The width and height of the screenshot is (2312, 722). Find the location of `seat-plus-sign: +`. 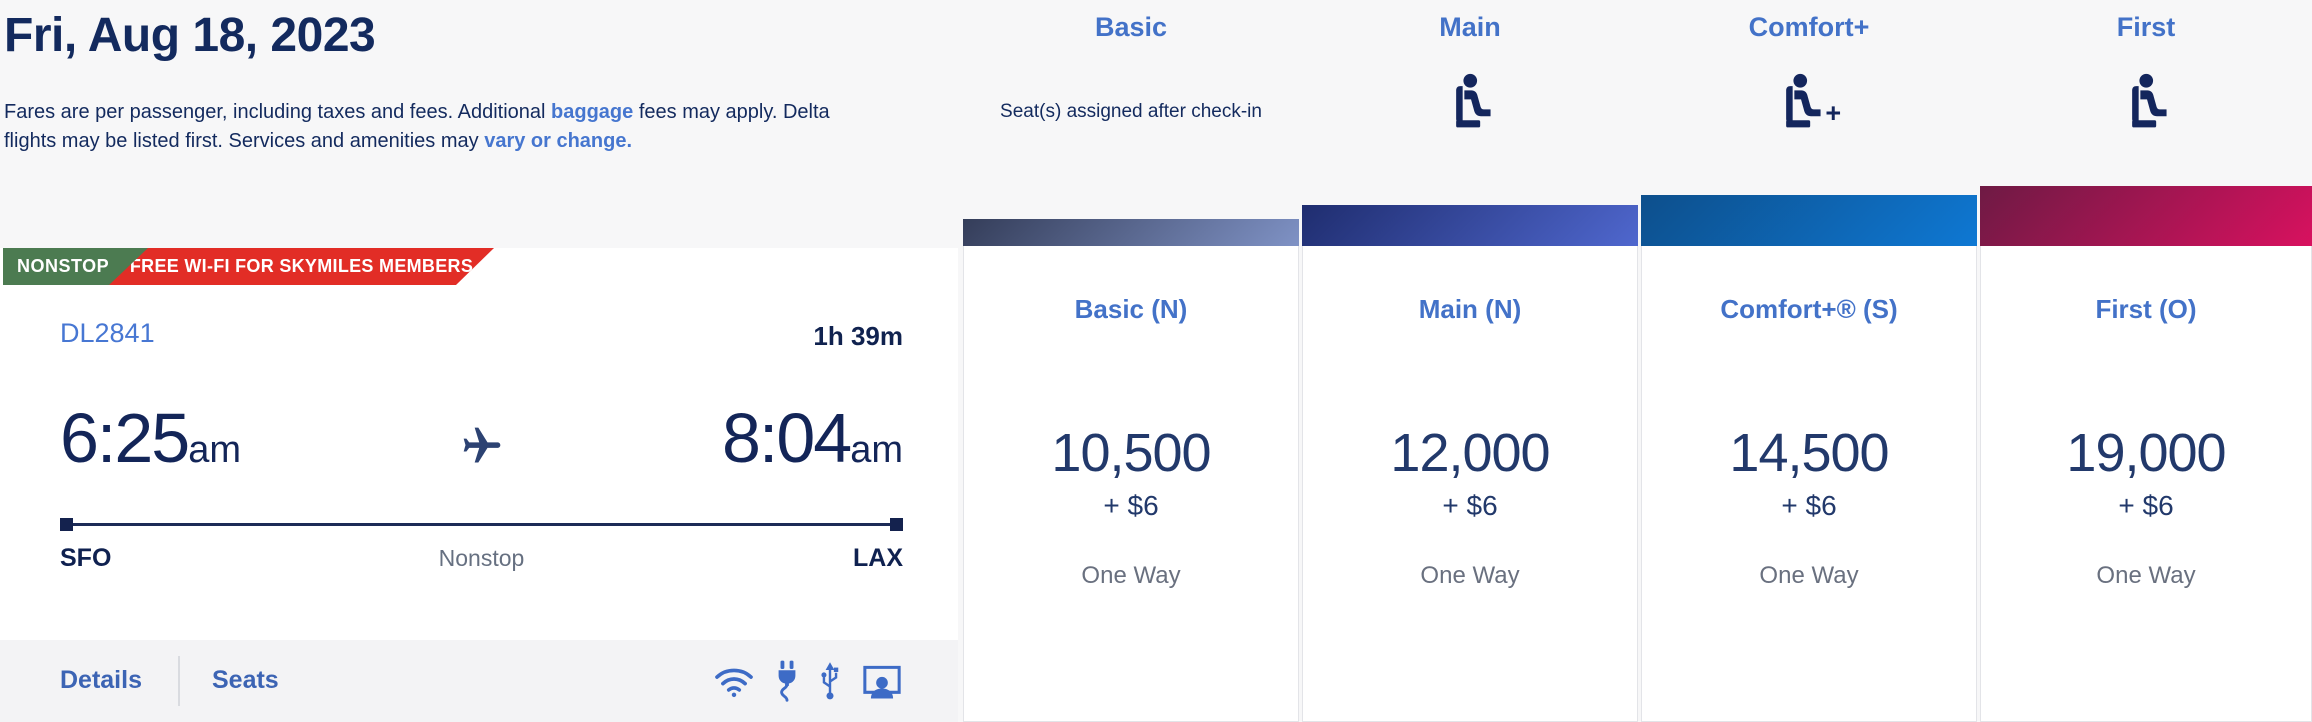

seat-plus-sign: + is located at coordinates (1833, 113).